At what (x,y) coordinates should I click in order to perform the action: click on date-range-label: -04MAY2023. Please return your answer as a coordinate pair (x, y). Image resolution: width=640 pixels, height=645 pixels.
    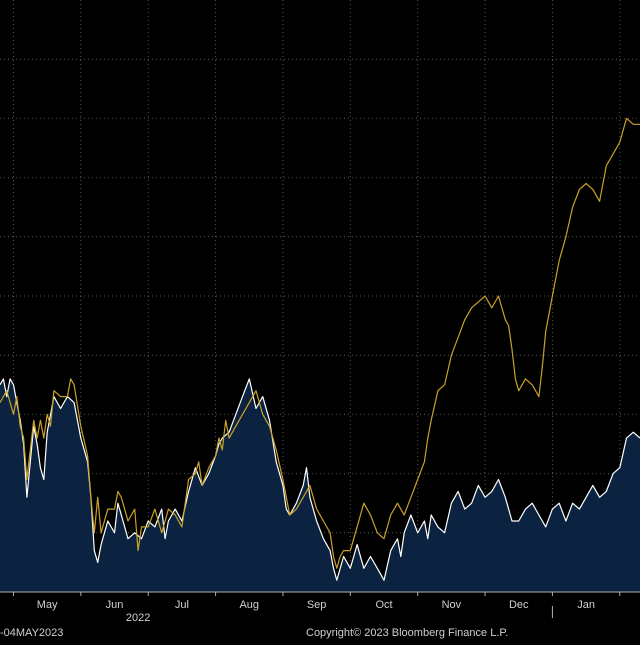
    Looking at the image, I should click on (31, 633).